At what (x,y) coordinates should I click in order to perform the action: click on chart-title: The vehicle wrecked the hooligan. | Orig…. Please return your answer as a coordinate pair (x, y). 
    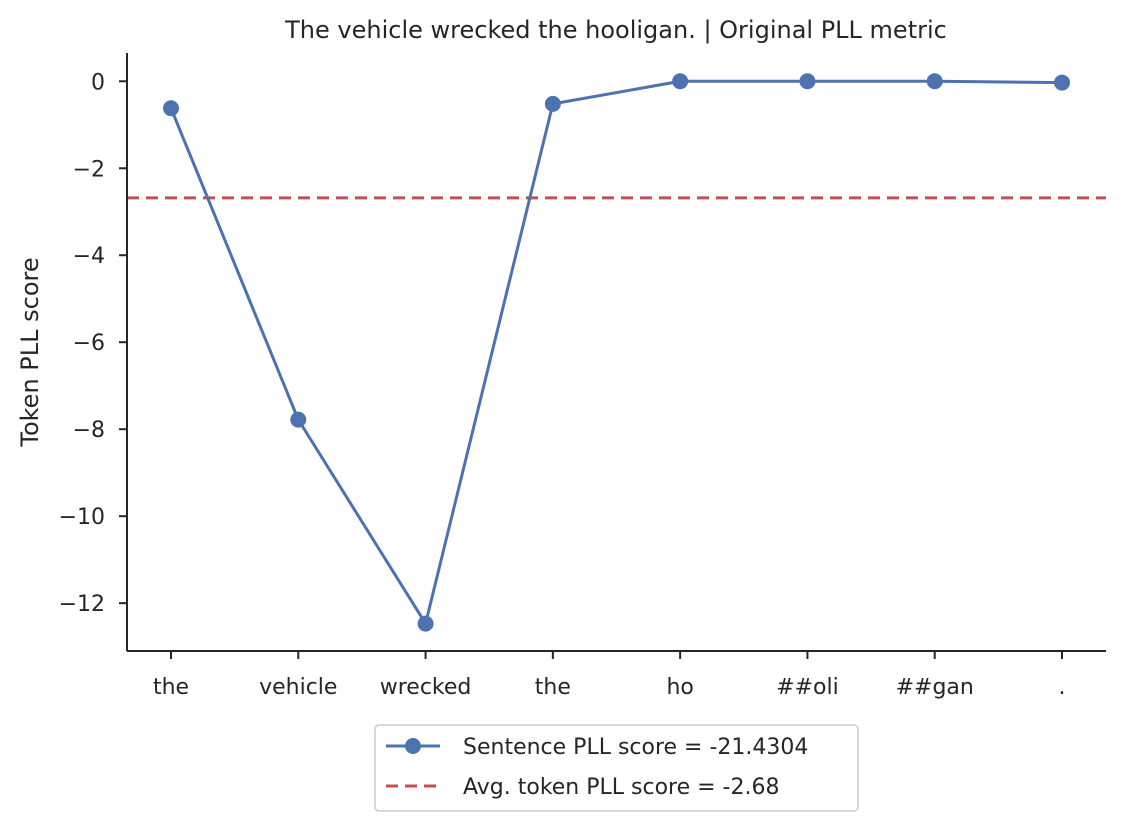
    Looking at the image, I should click on (615, 30).